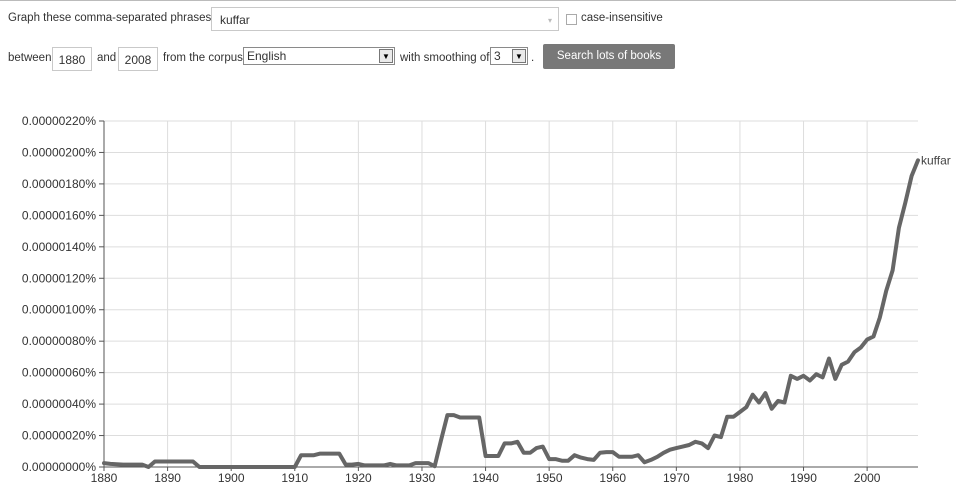 The image size is (956, 483). I want to click on smoothing-value: 3, so click(497, 56).